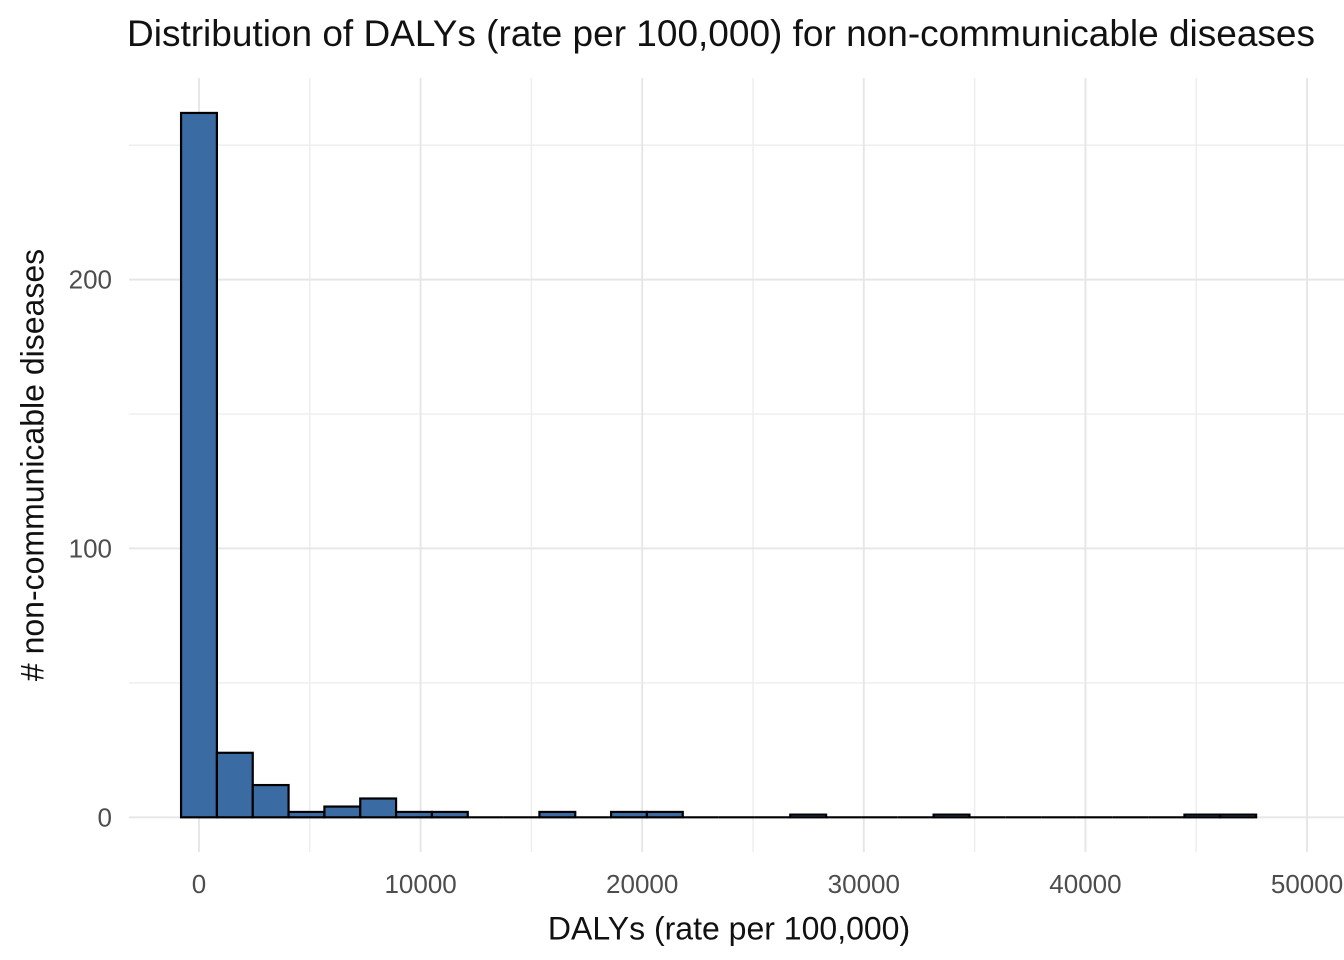 The height and width of the screenshot is (960, 1344). Describe the element at coordinates (90, 548) in the screenshot. I see `y-tick-label: 100` at that location.